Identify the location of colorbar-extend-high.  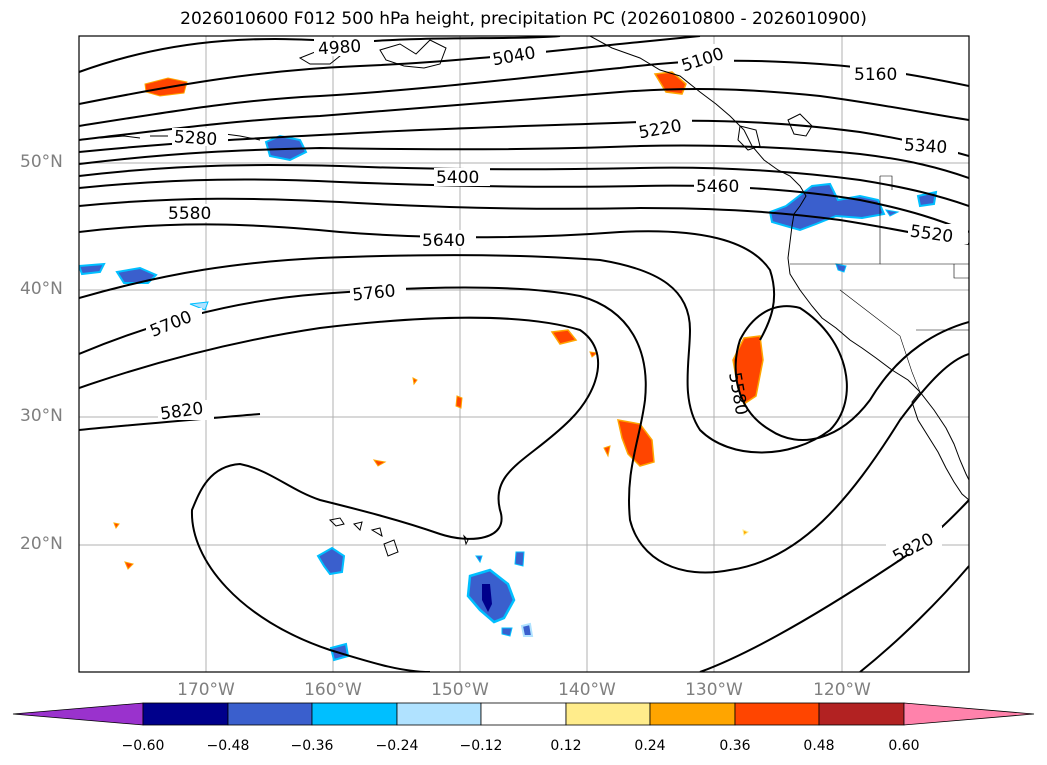
(969, 714).